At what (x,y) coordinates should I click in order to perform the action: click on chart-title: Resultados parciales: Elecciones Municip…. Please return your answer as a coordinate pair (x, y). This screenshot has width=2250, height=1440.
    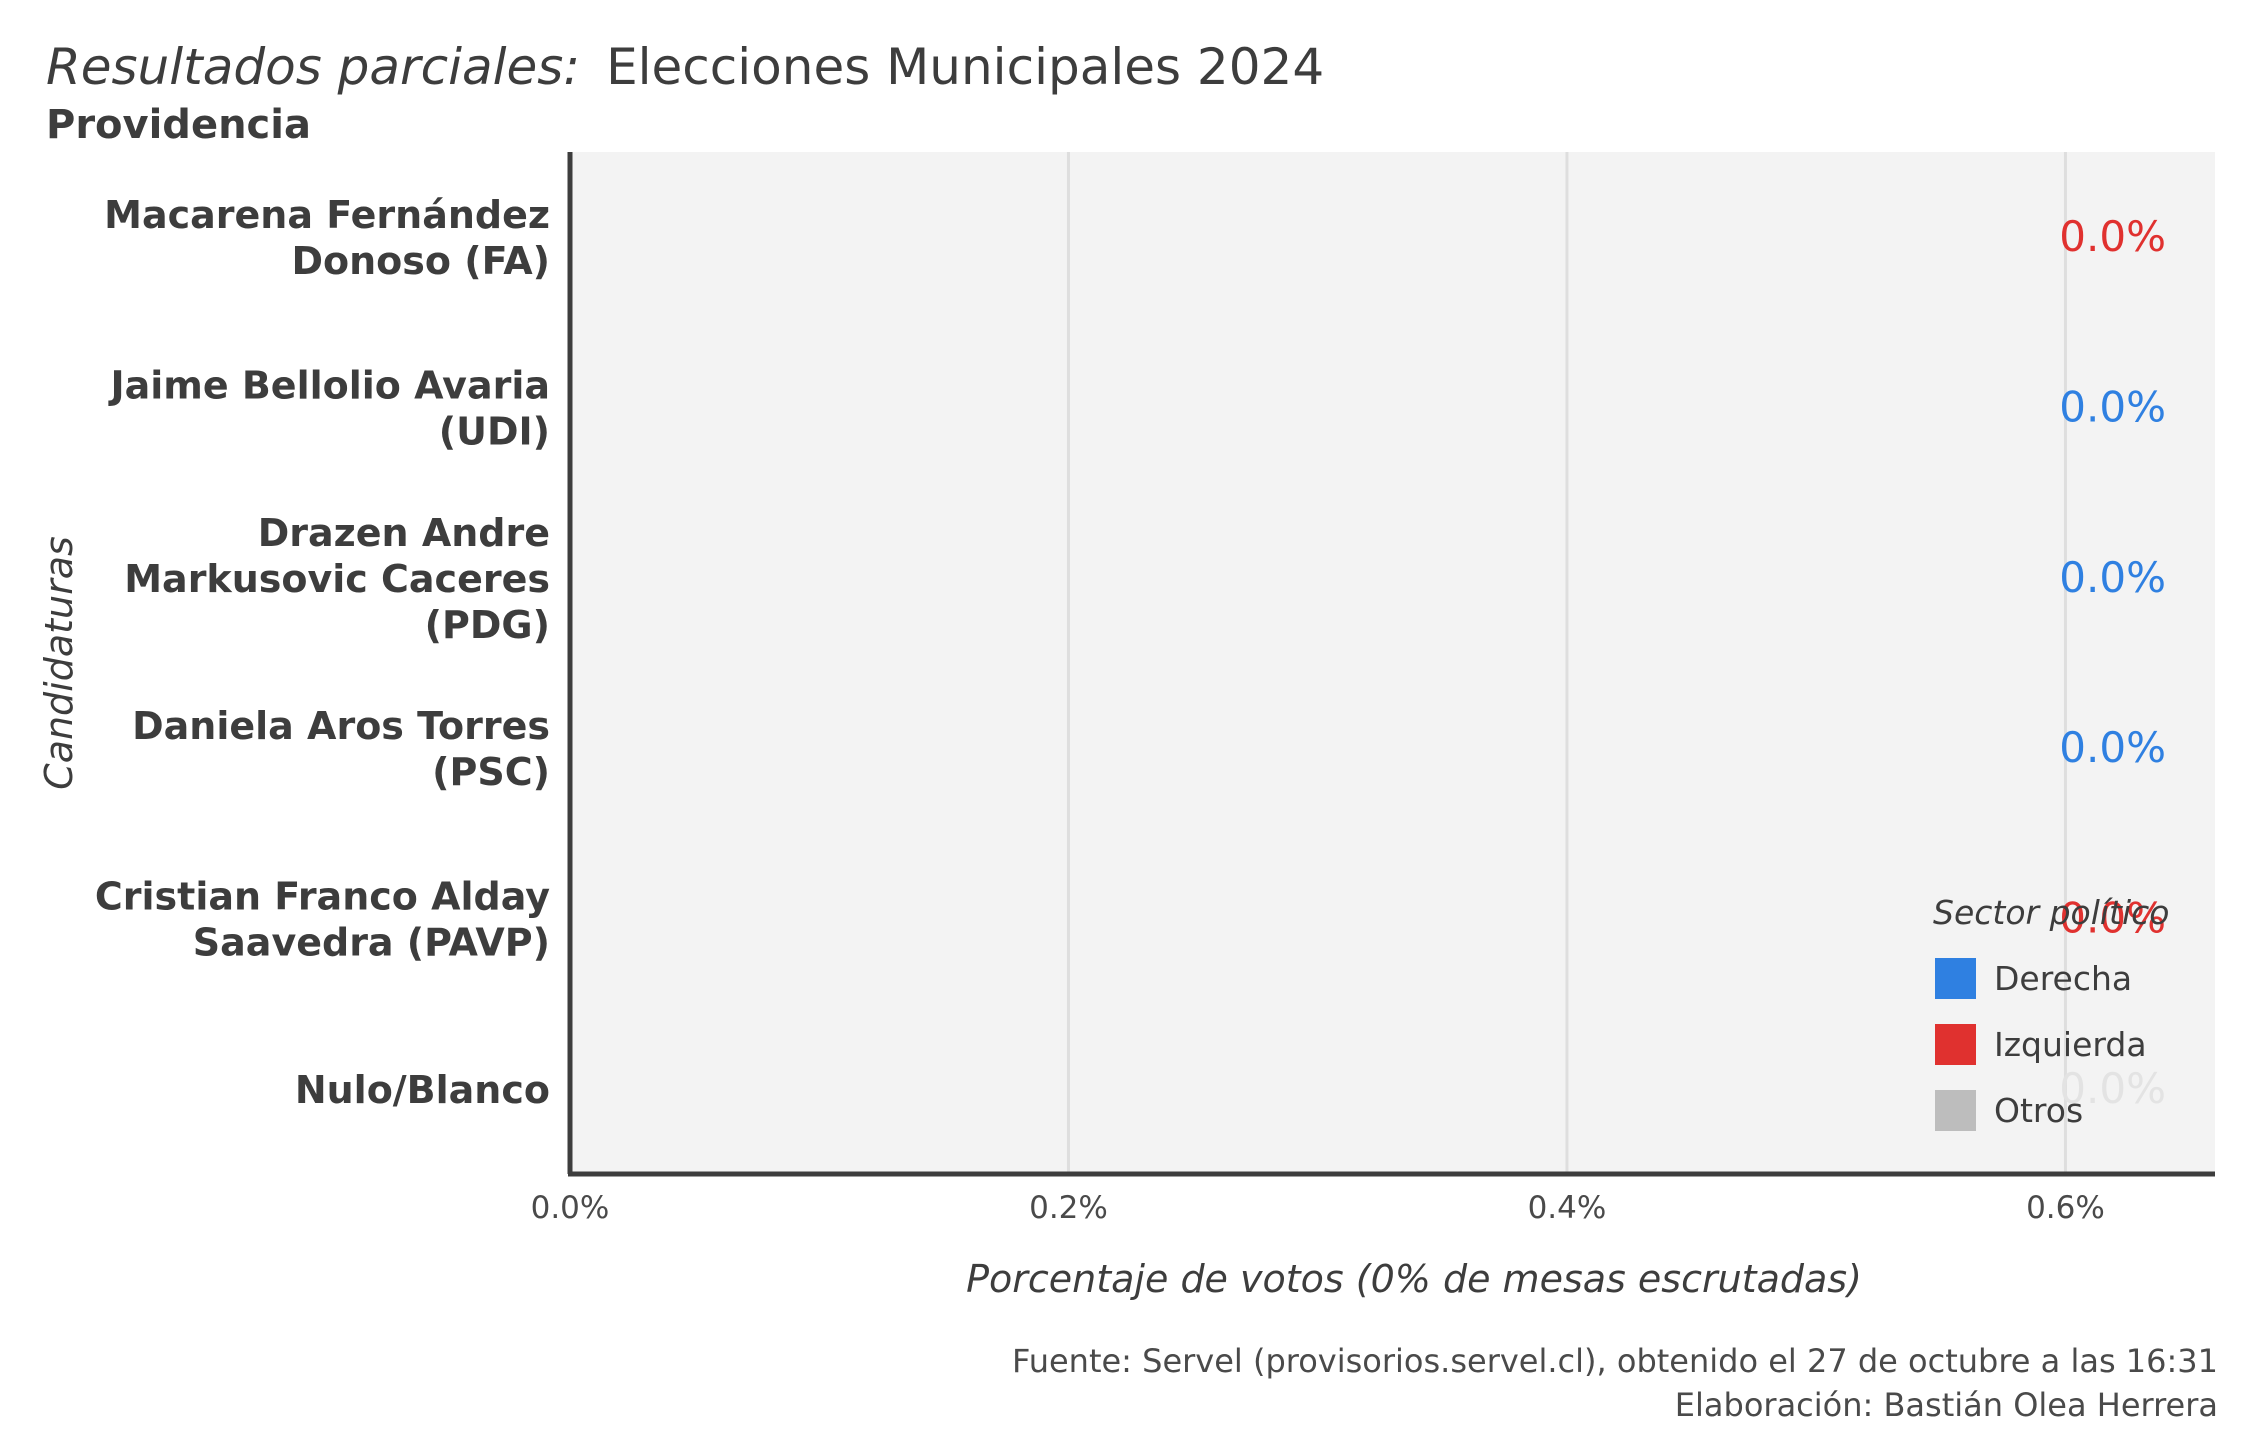
    Looking at the image, I should click on (685, 67).